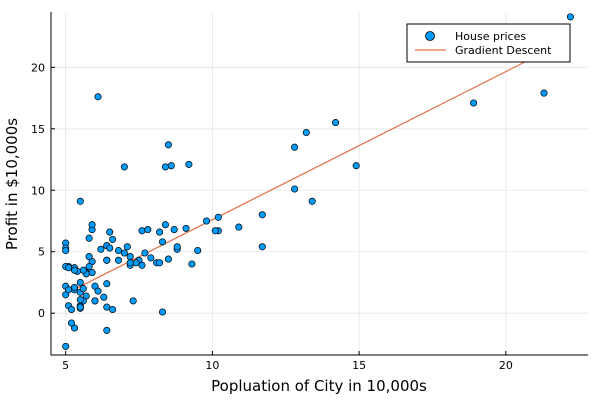  Describe the element at coordinates (41, 313) in the screenshot. I see `y-tick-label: 0` at that location.